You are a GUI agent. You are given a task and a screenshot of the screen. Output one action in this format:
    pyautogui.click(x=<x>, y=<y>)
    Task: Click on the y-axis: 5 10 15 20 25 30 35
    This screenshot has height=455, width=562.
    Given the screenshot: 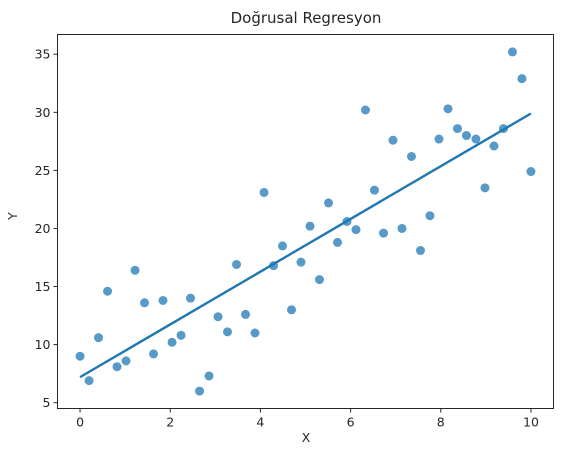 What is the action you would take?
    pyautogui.click(x=46, y=228)
    